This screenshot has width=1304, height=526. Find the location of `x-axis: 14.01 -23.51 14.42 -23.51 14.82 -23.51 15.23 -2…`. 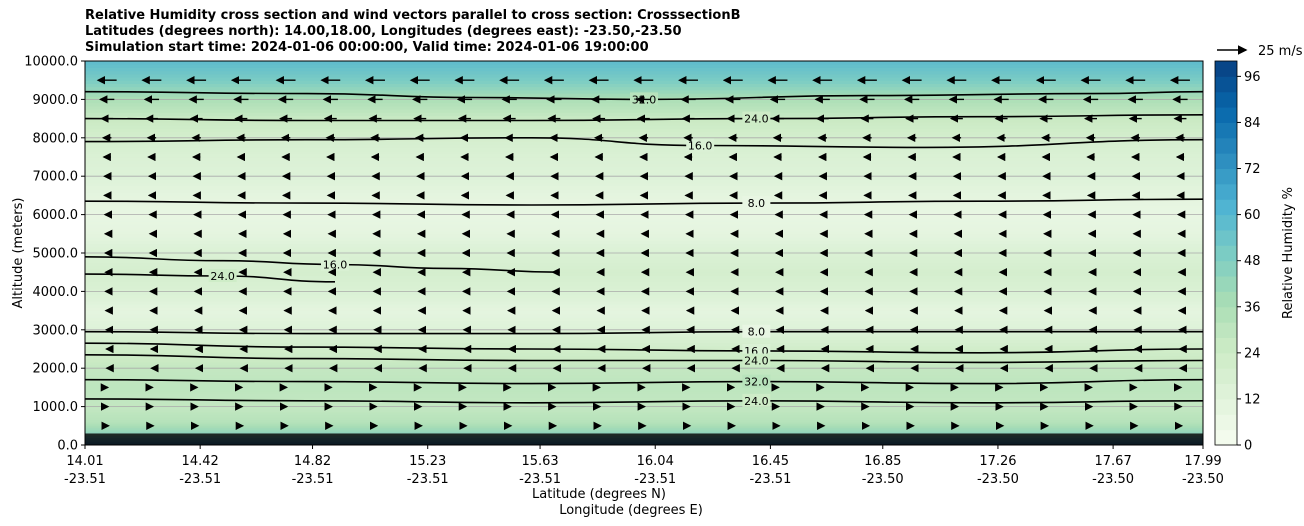

x-axis: 14.01 -23.51 14.42 -23.51 14.82 -23.51 15.23 -2… is located at coordinates (644, 466).